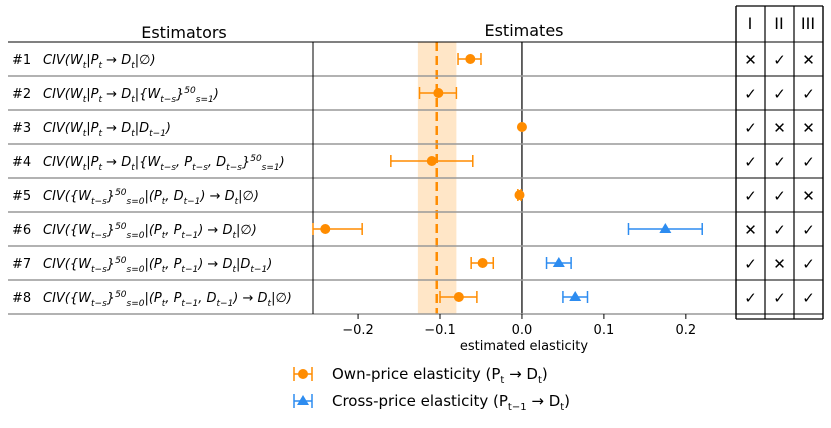  I want to click on col-header-i: I, so click(750, 23).